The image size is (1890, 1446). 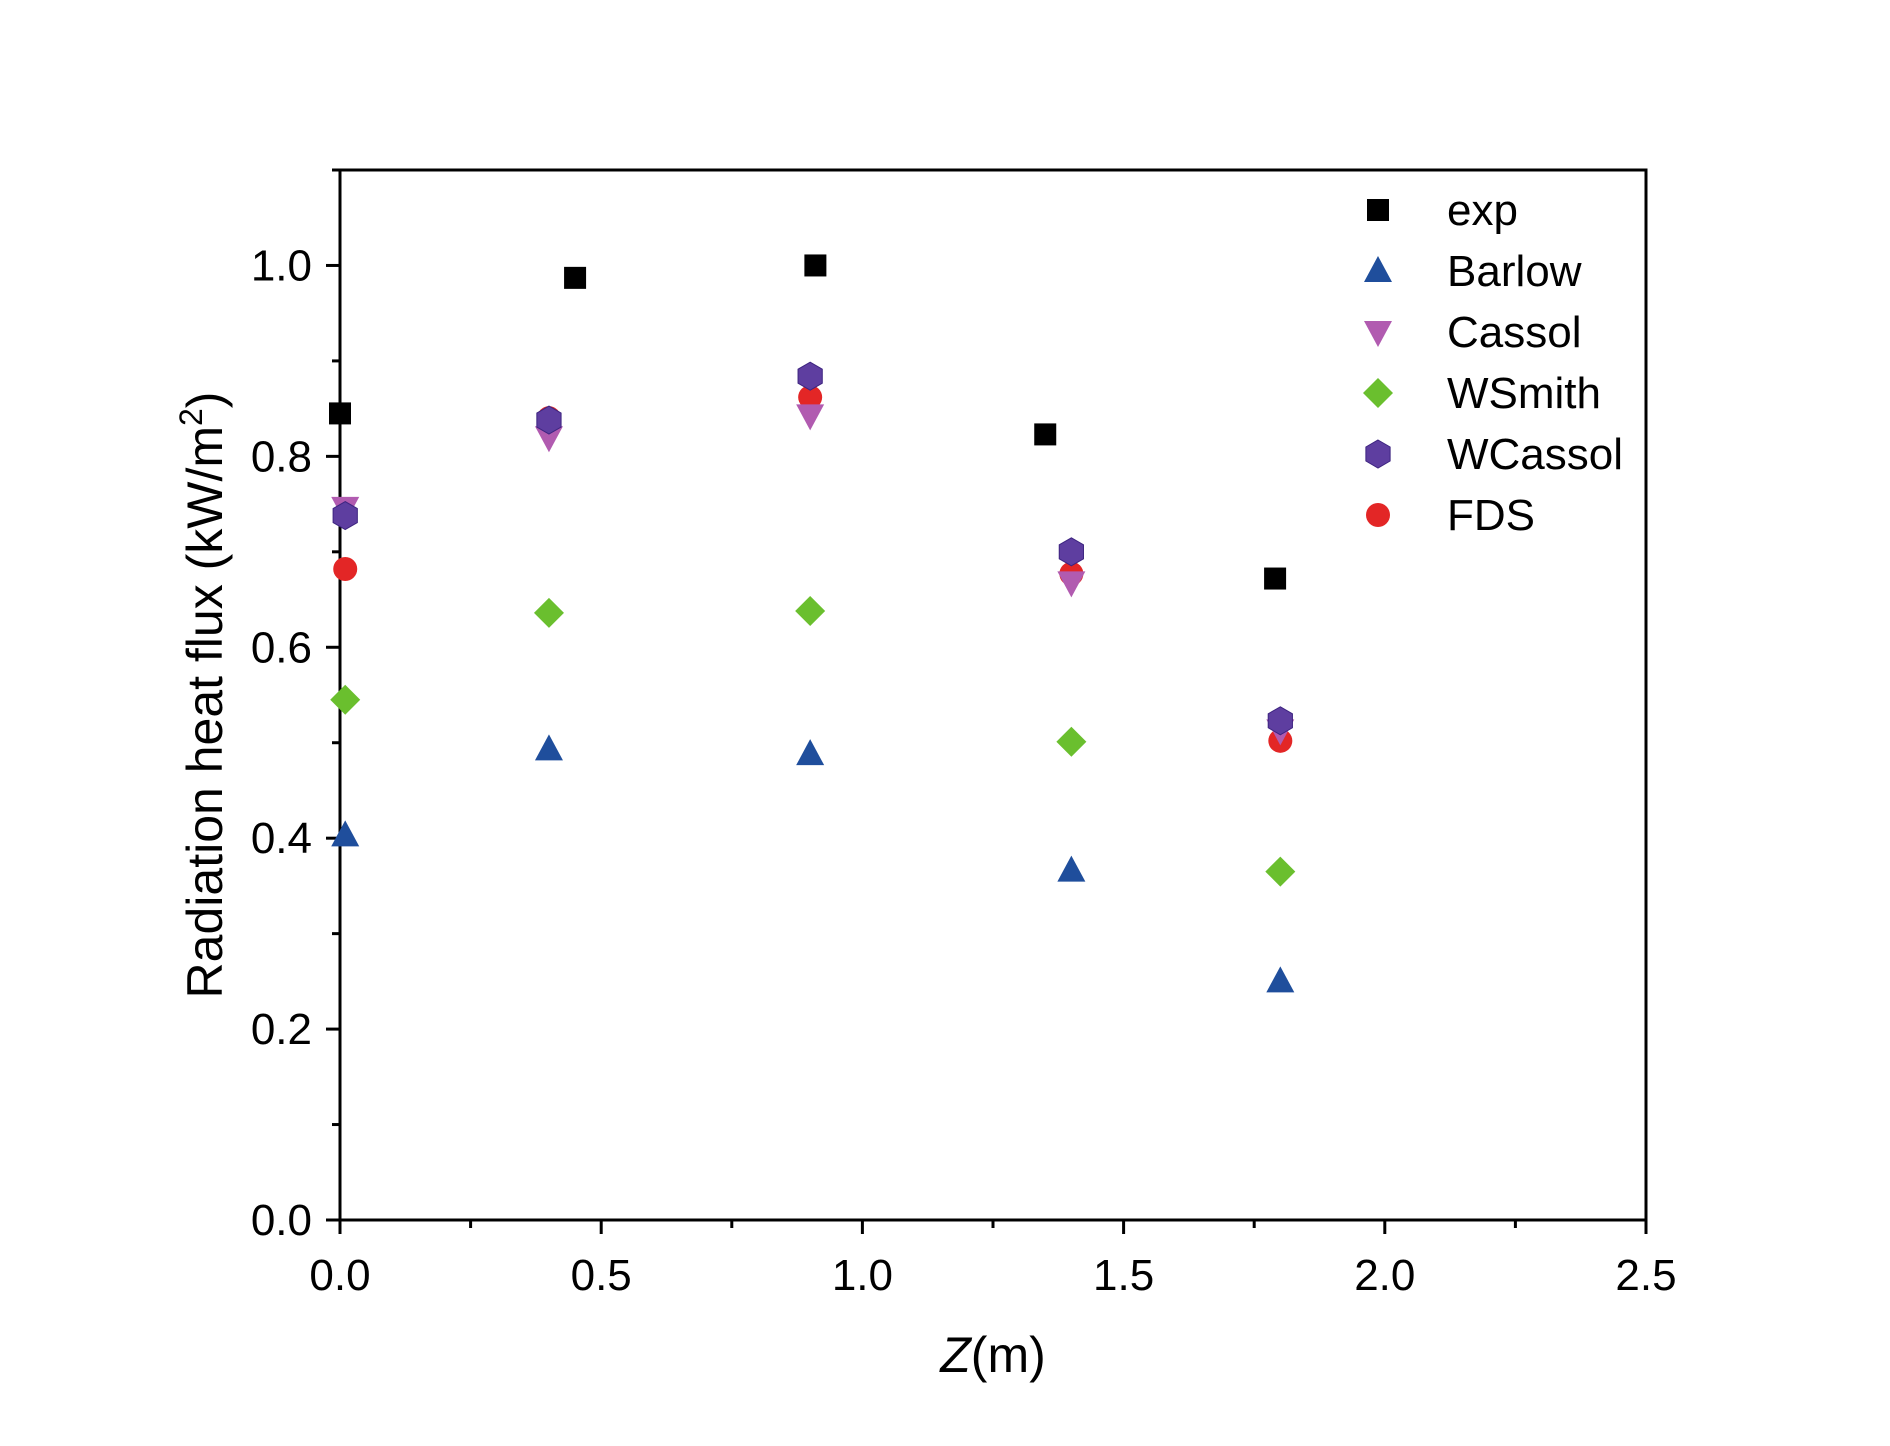 What do you see at coordinates (1378, 210) in the screenshot?
I see `legend-marker-exp` at bounding box center [1378, 210].